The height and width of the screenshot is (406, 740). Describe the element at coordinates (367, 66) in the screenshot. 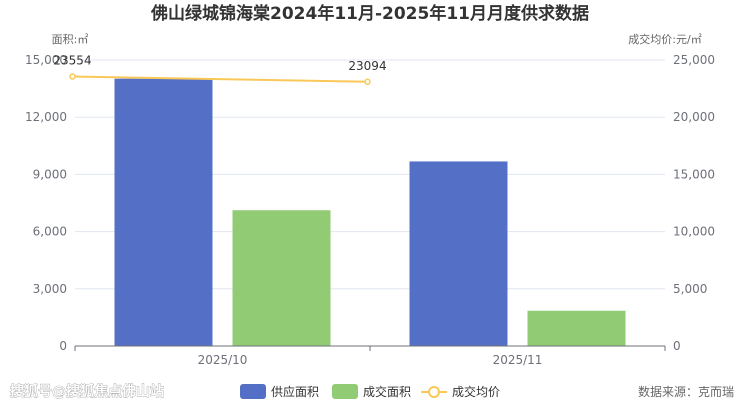

I see `price-data-label: 23094` at that location.